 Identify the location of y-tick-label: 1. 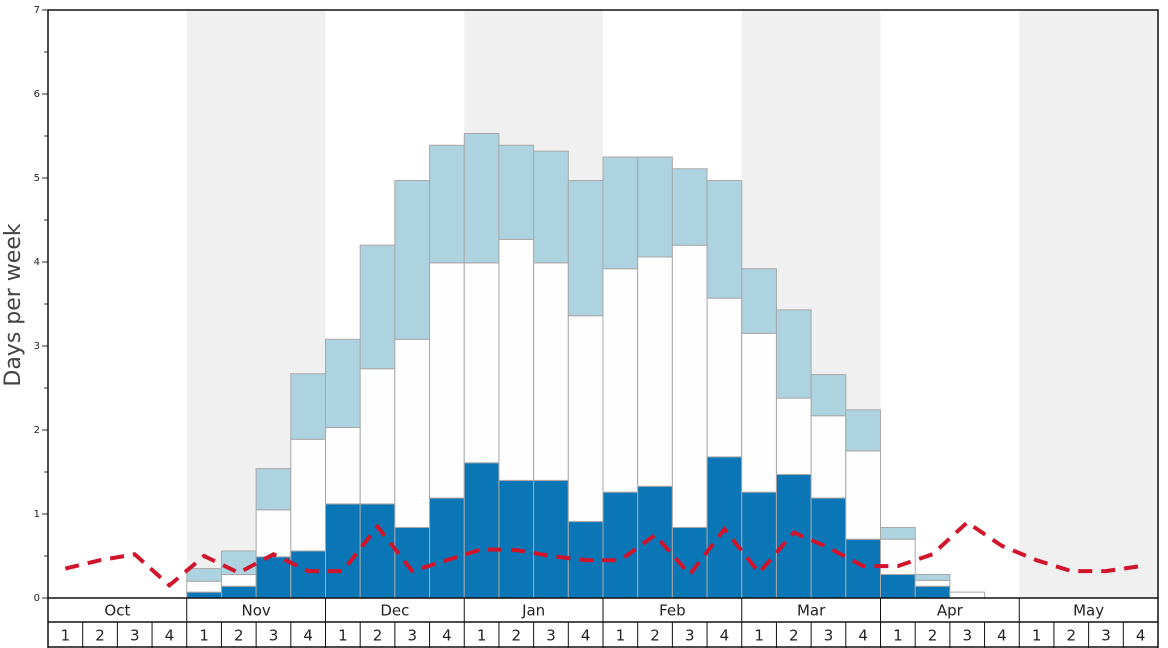
(37, 514).